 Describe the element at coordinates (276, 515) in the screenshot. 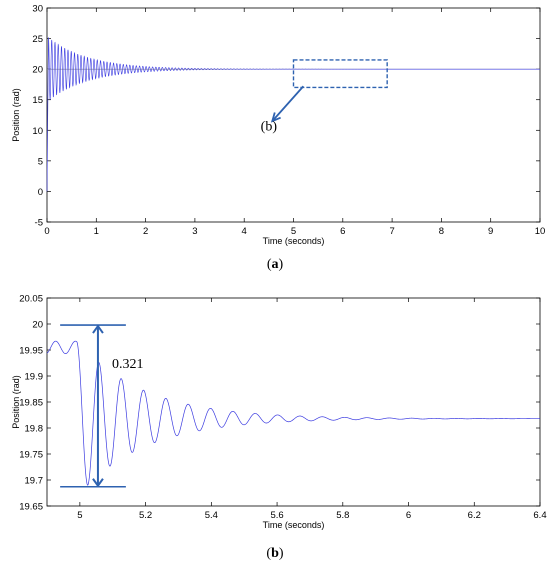

I see `x-tick-label: 5.6` at that location.